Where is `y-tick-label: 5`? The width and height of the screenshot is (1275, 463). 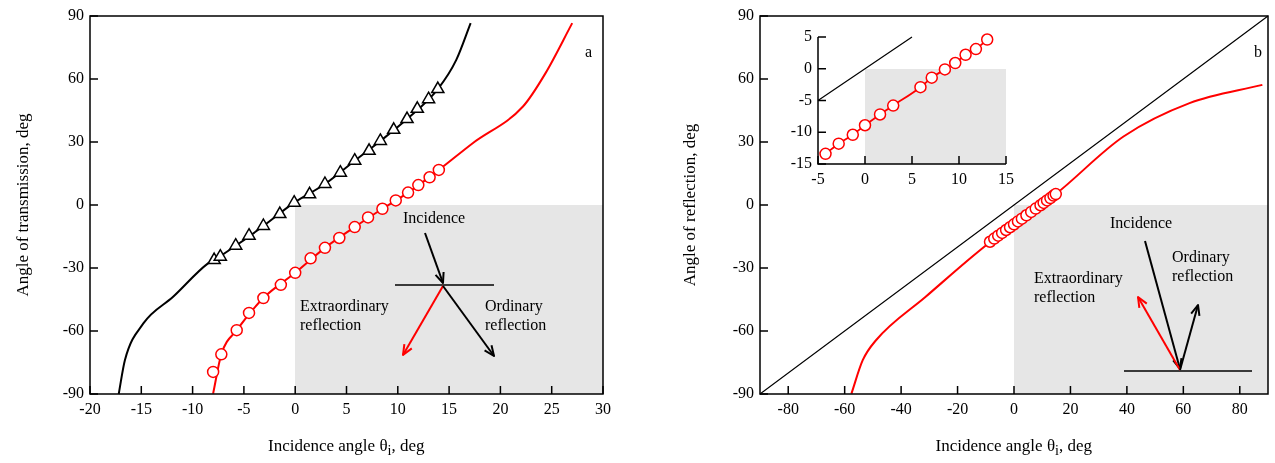
y-tick-label: 5 is located at coordinates (808, 36).